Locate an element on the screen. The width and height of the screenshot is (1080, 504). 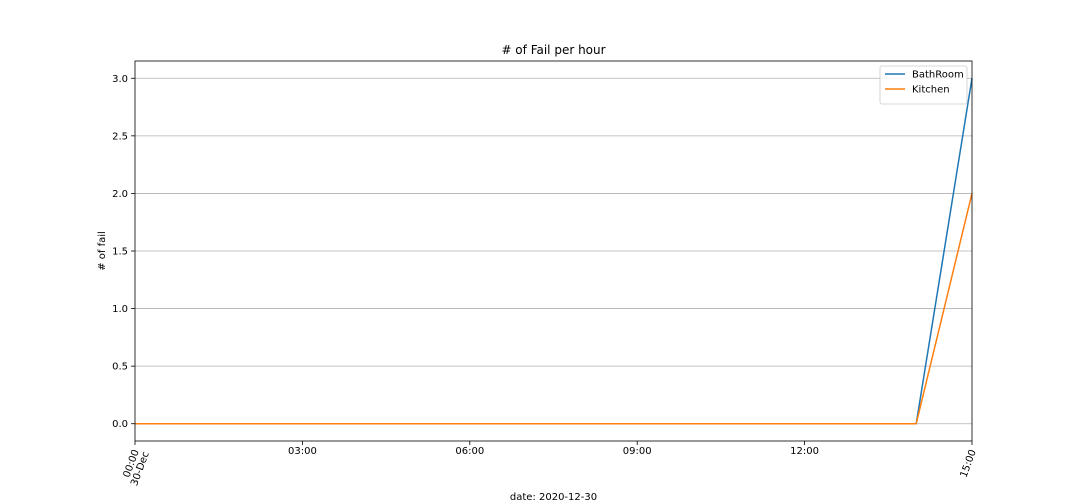
x-tick-label: 06:00 is located at coordinates (469, 451).